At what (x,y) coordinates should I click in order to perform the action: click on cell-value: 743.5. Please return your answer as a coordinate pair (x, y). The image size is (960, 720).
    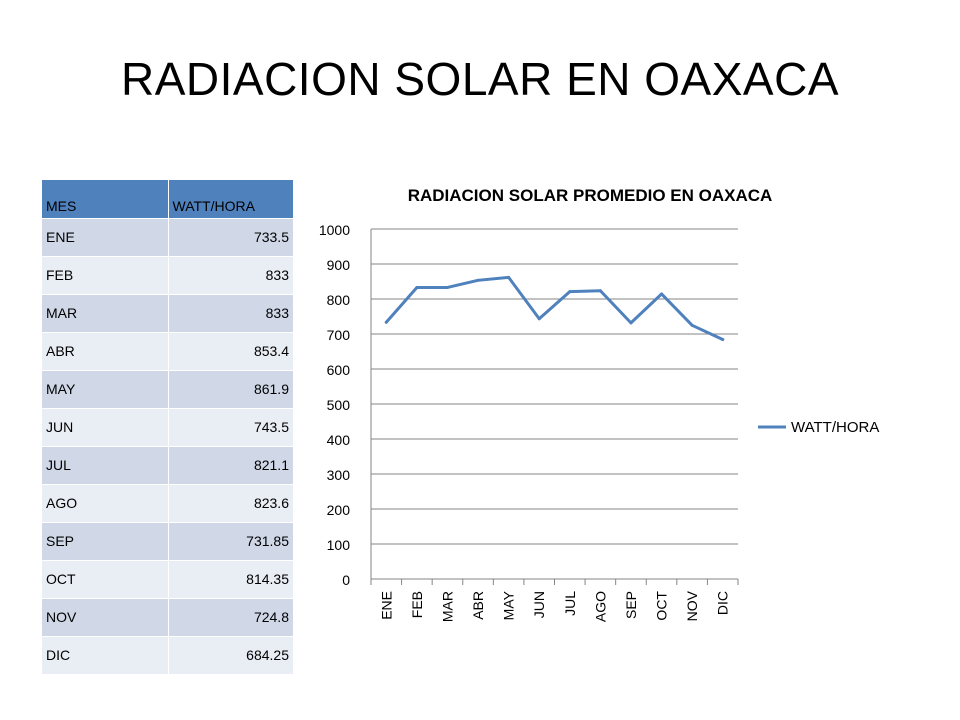
    Looking at the image, I should click on (231, 426).